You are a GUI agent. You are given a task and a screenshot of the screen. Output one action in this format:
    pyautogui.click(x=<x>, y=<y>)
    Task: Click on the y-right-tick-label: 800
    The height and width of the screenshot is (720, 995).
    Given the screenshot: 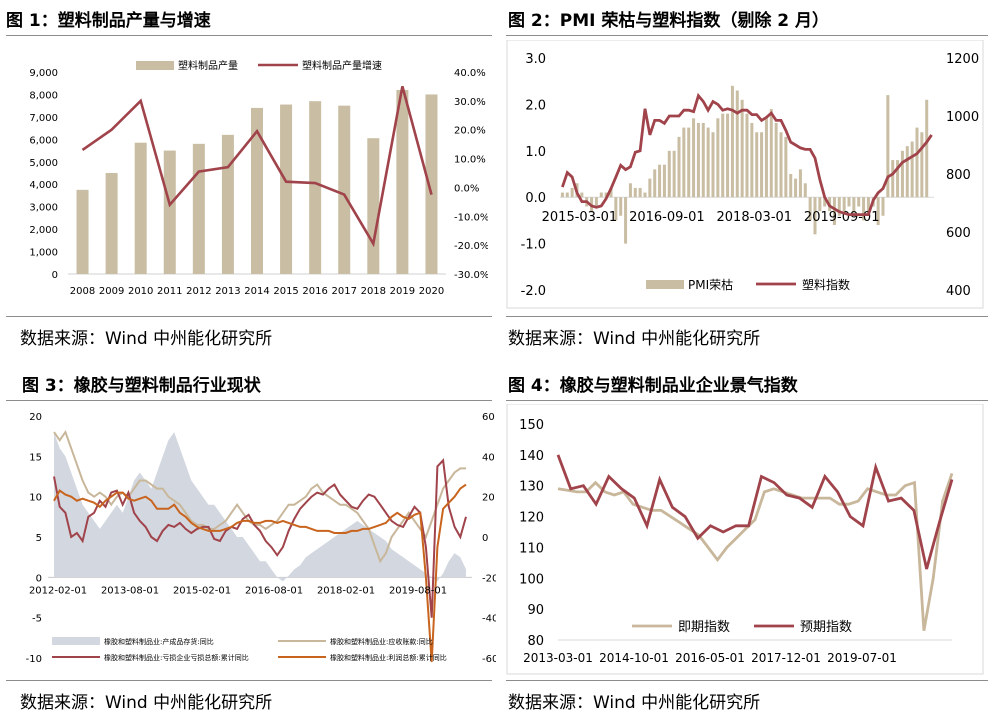 What is the action you would take?
    pyautogui.click(x=958, y=175)
    